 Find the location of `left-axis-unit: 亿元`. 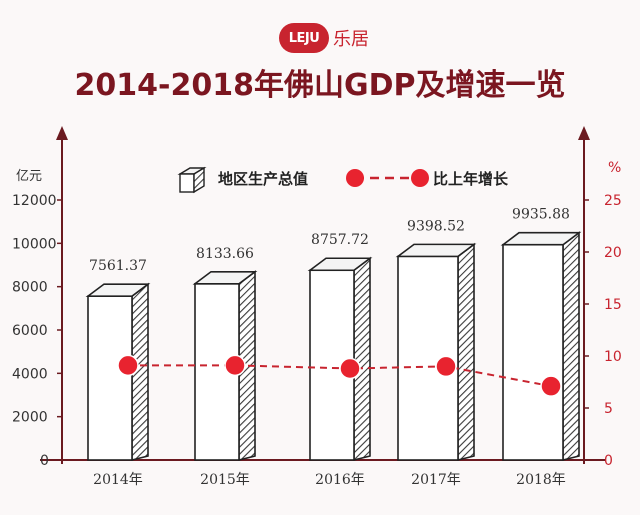

left-axis-unit: 亿元 is located at coordinates (29, 176).